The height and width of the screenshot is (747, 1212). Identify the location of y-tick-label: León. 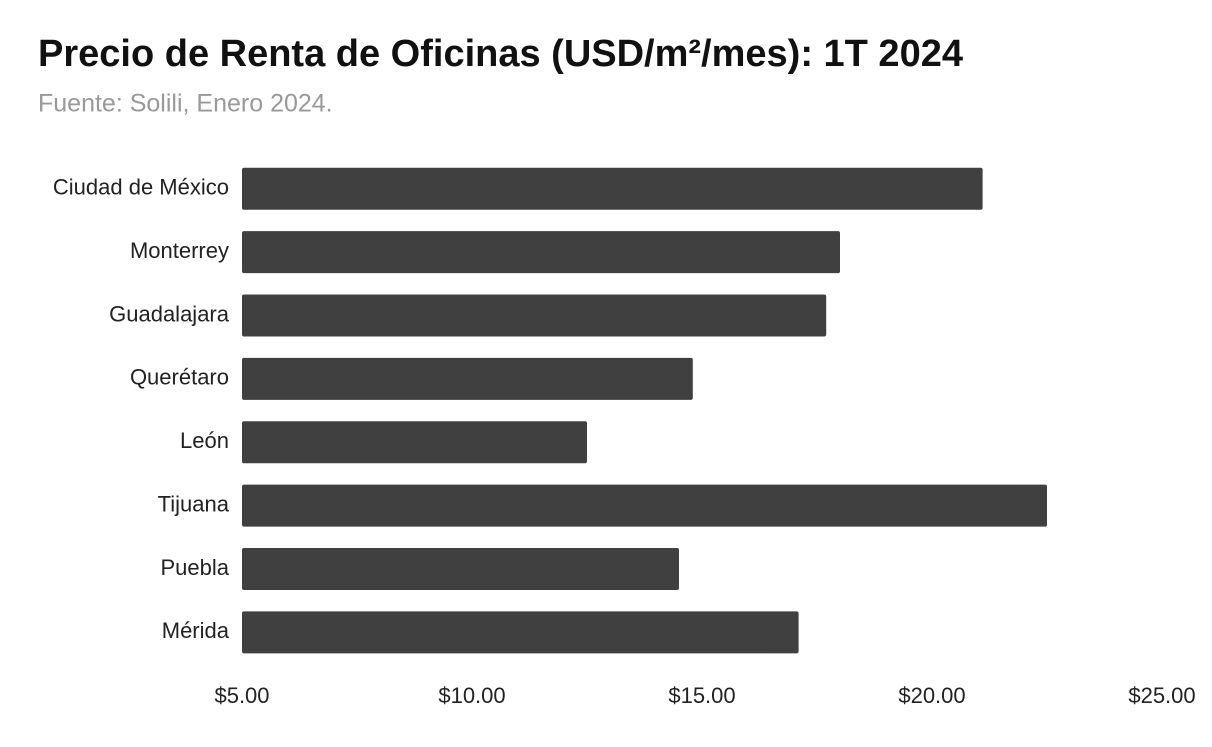
(204, 440).